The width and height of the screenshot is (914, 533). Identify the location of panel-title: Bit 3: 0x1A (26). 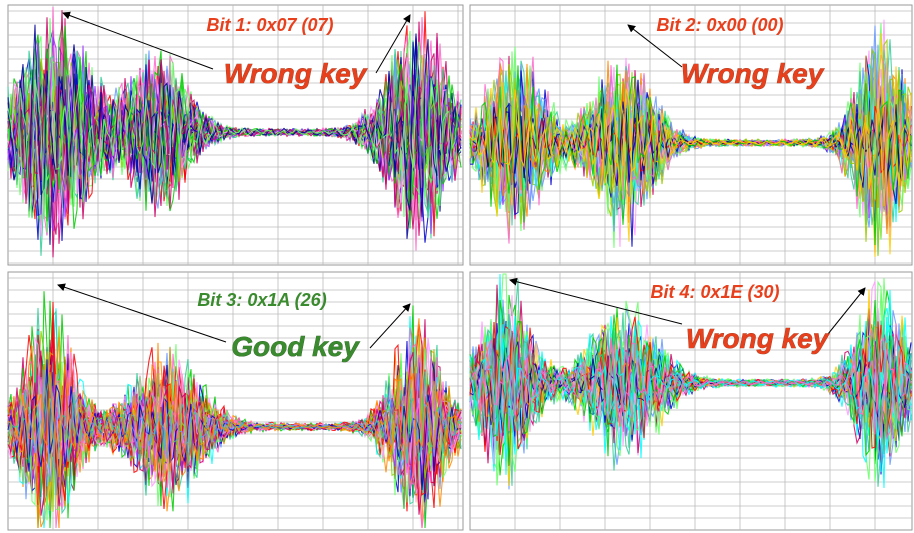
(261, 300).